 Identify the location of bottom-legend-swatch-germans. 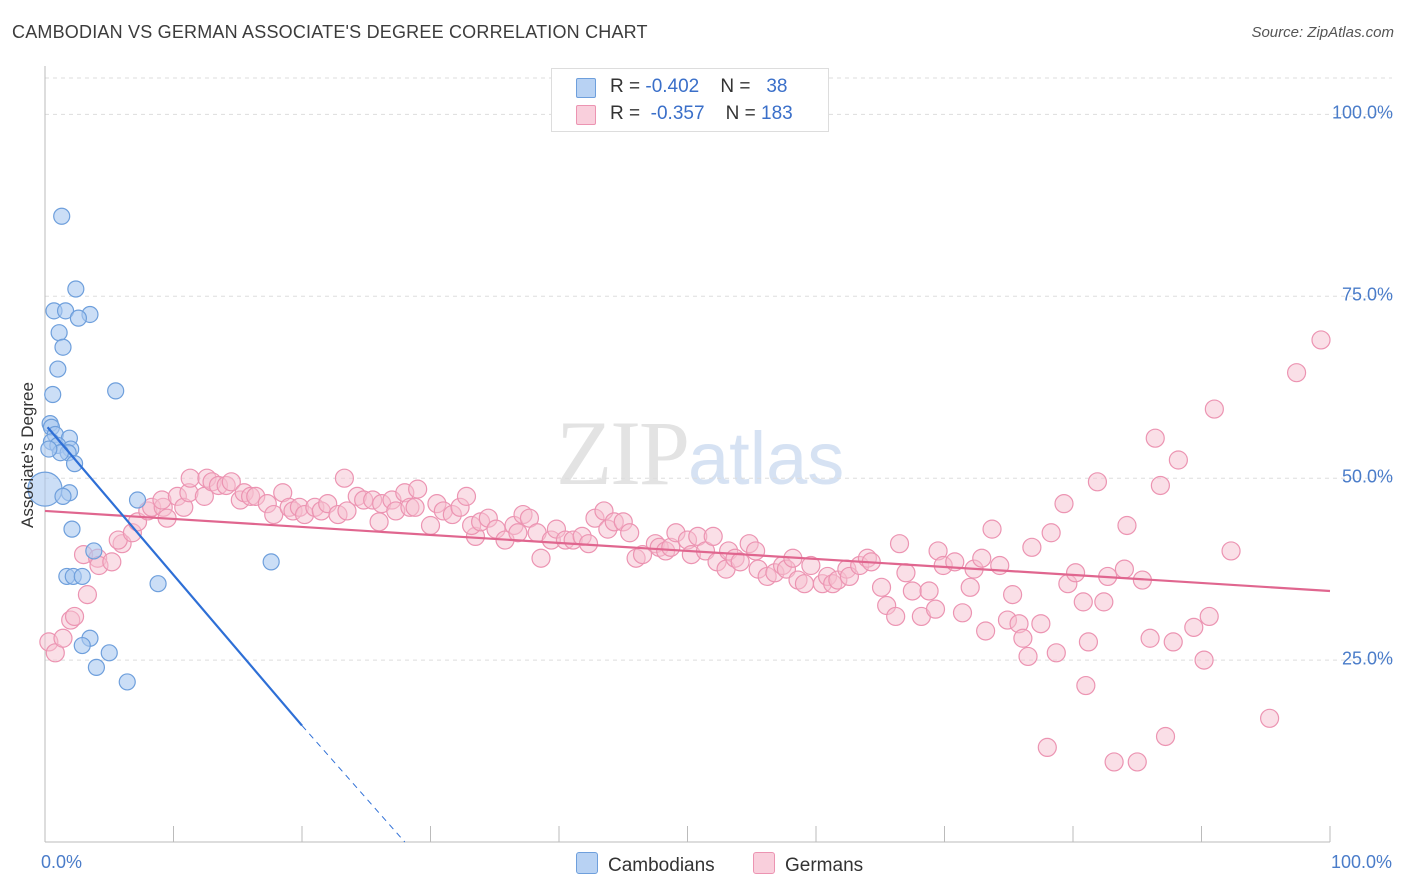
(764, 863).